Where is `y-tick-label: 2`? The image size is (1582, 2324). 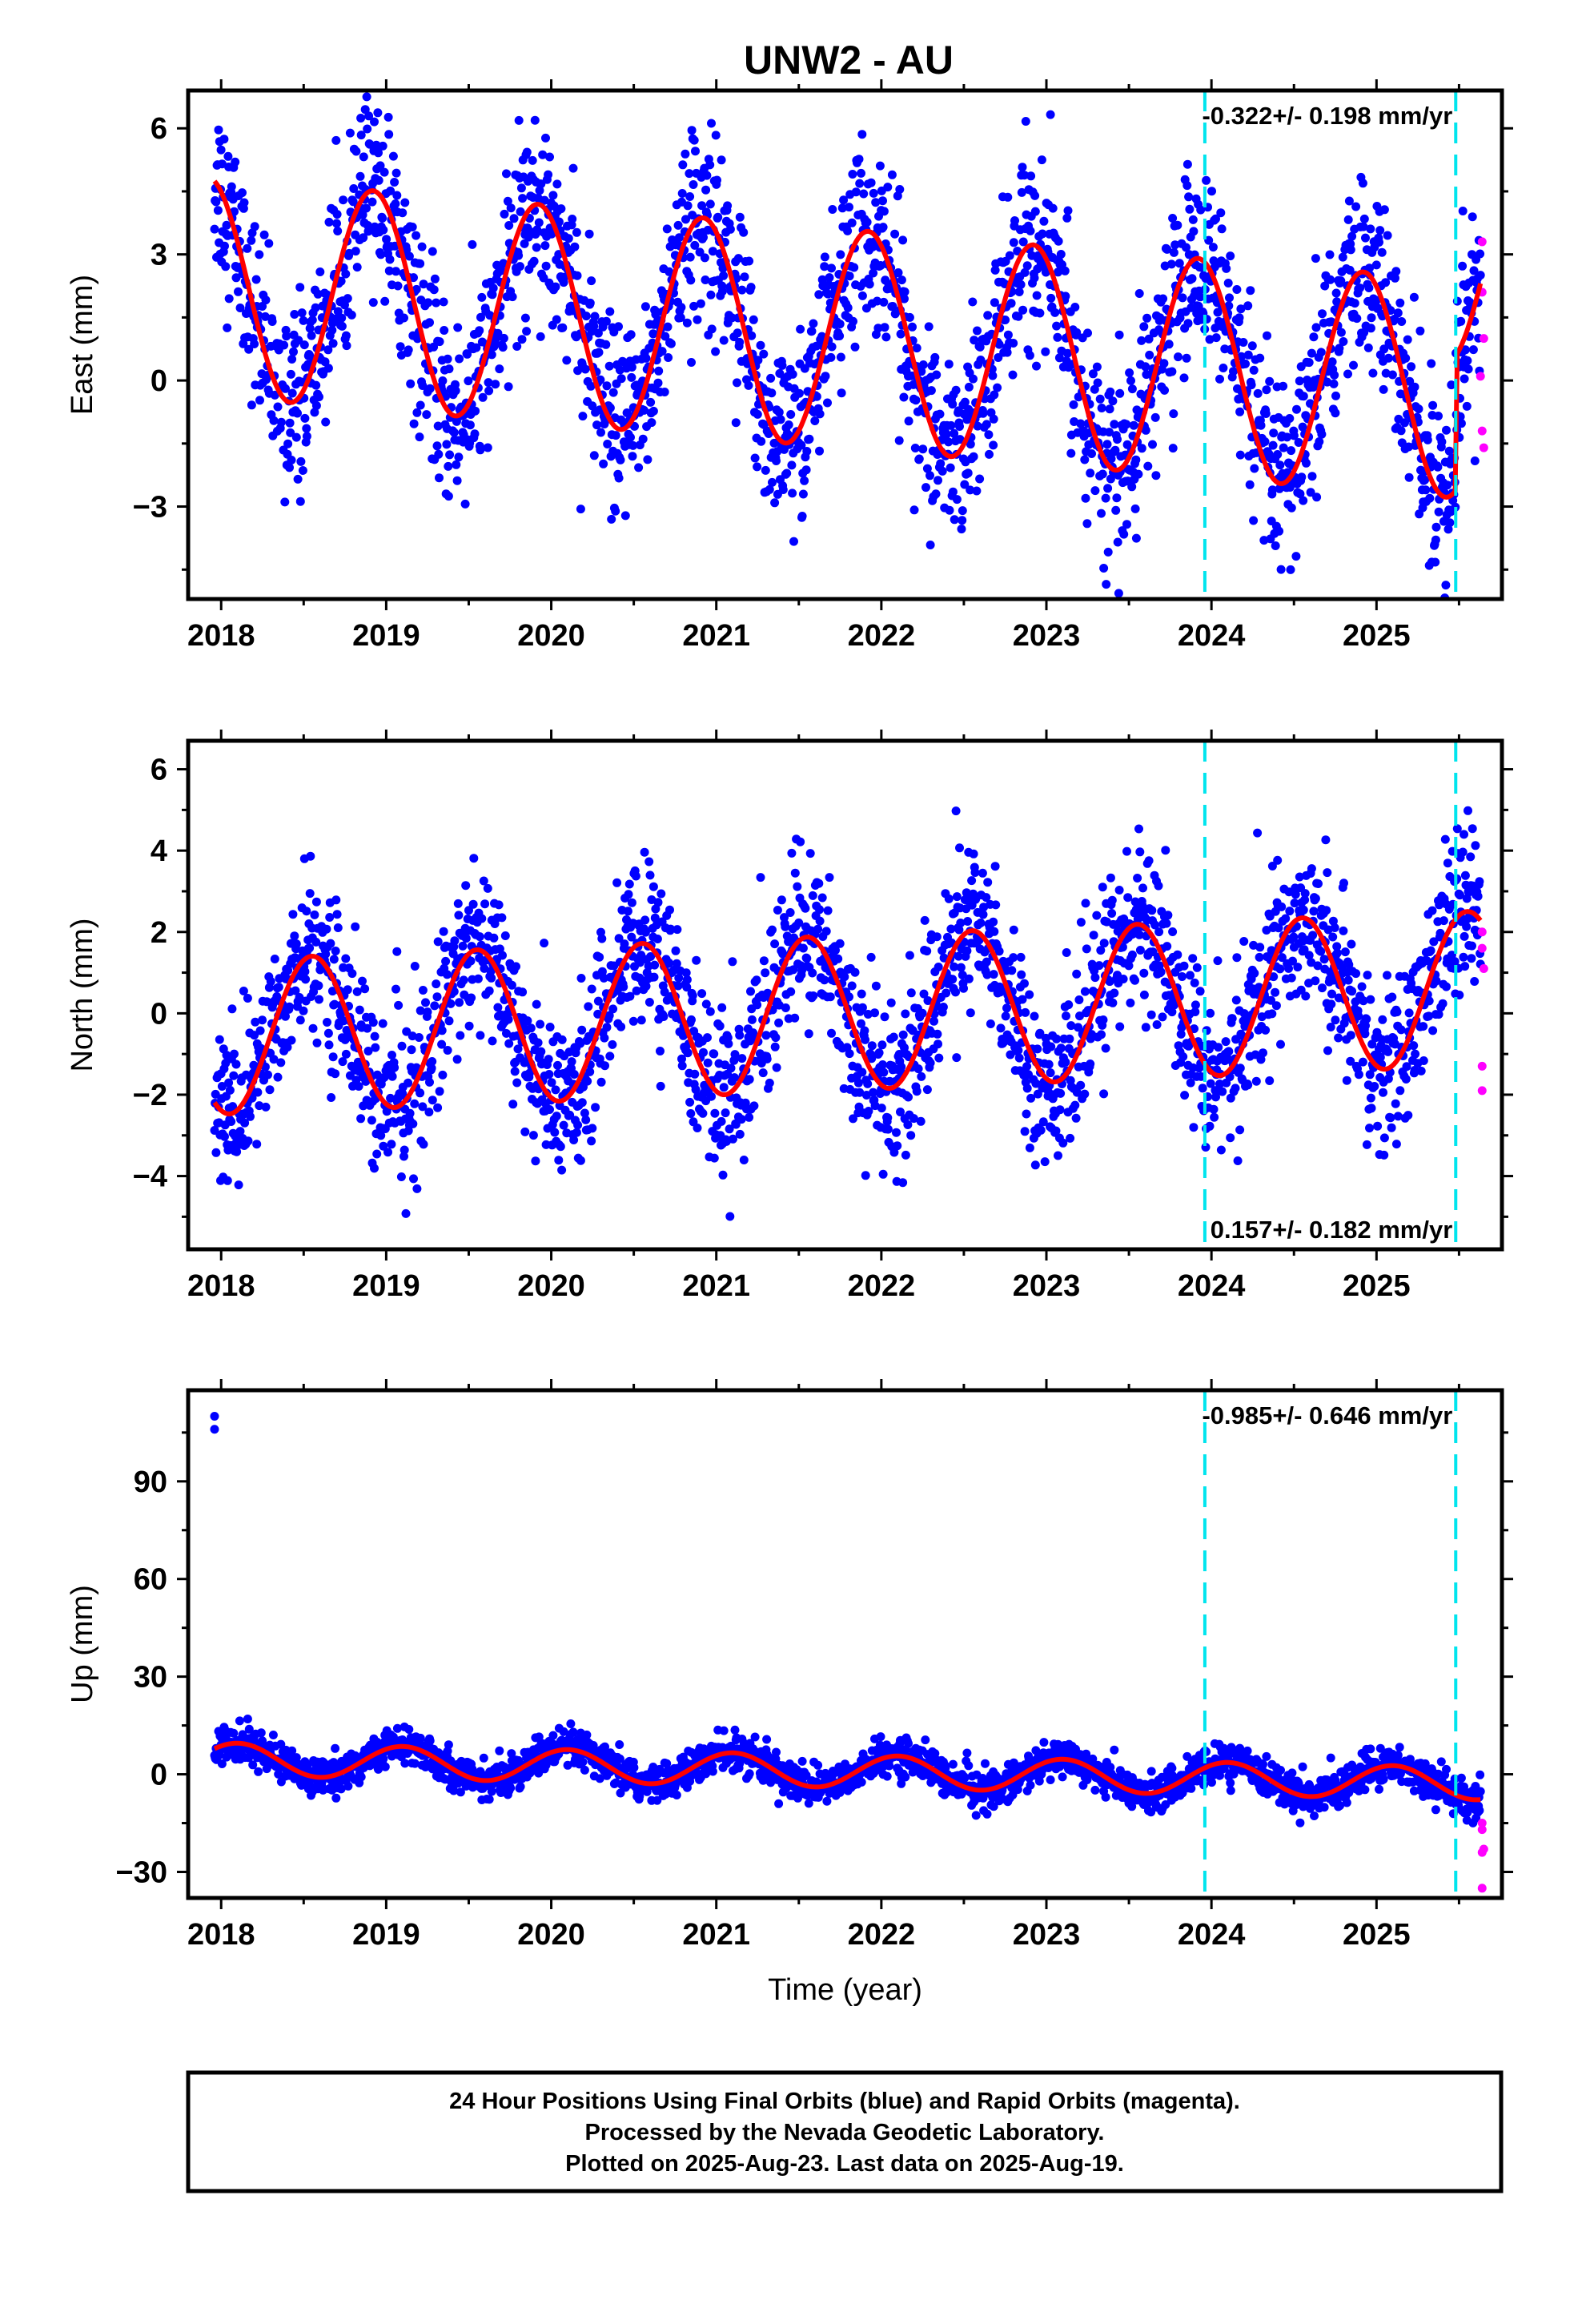
y-tick-label: 2 is located at coordinates (159, 933).